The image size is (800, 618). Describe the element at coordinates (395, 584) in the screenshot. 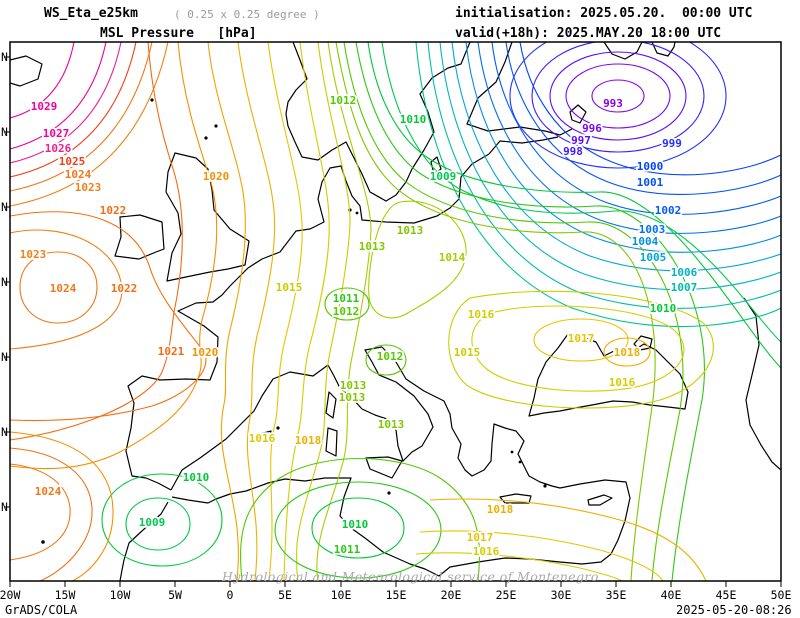

I see `x-axis-ticks` at that location.